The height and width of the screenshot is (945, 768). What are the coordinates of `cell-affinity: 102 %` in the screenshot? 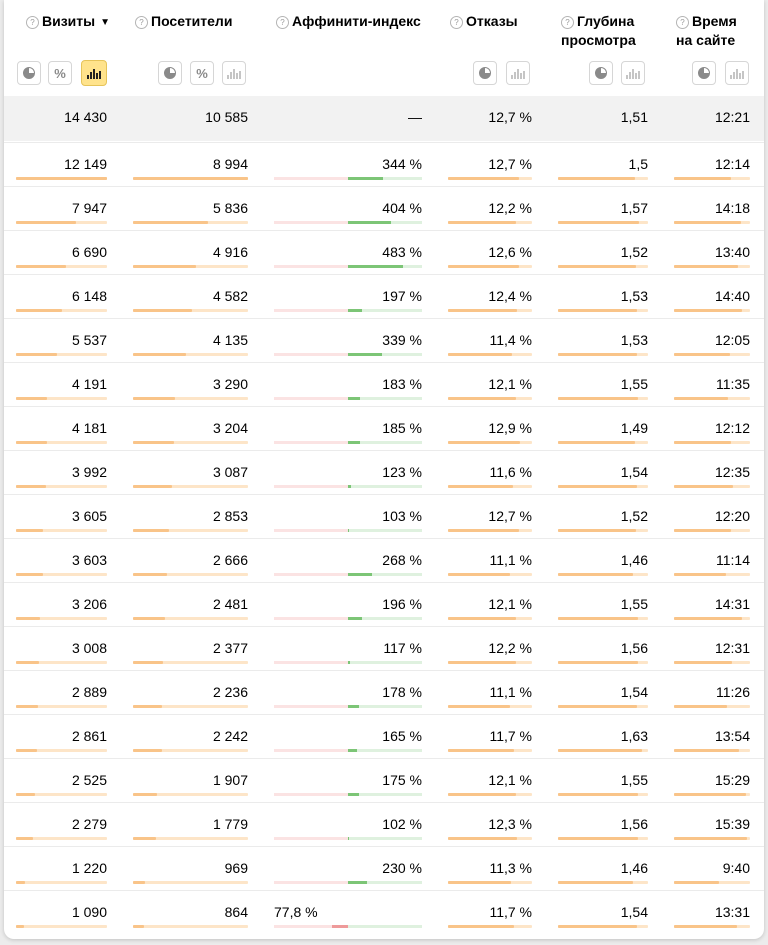 It's located at (402, 824).